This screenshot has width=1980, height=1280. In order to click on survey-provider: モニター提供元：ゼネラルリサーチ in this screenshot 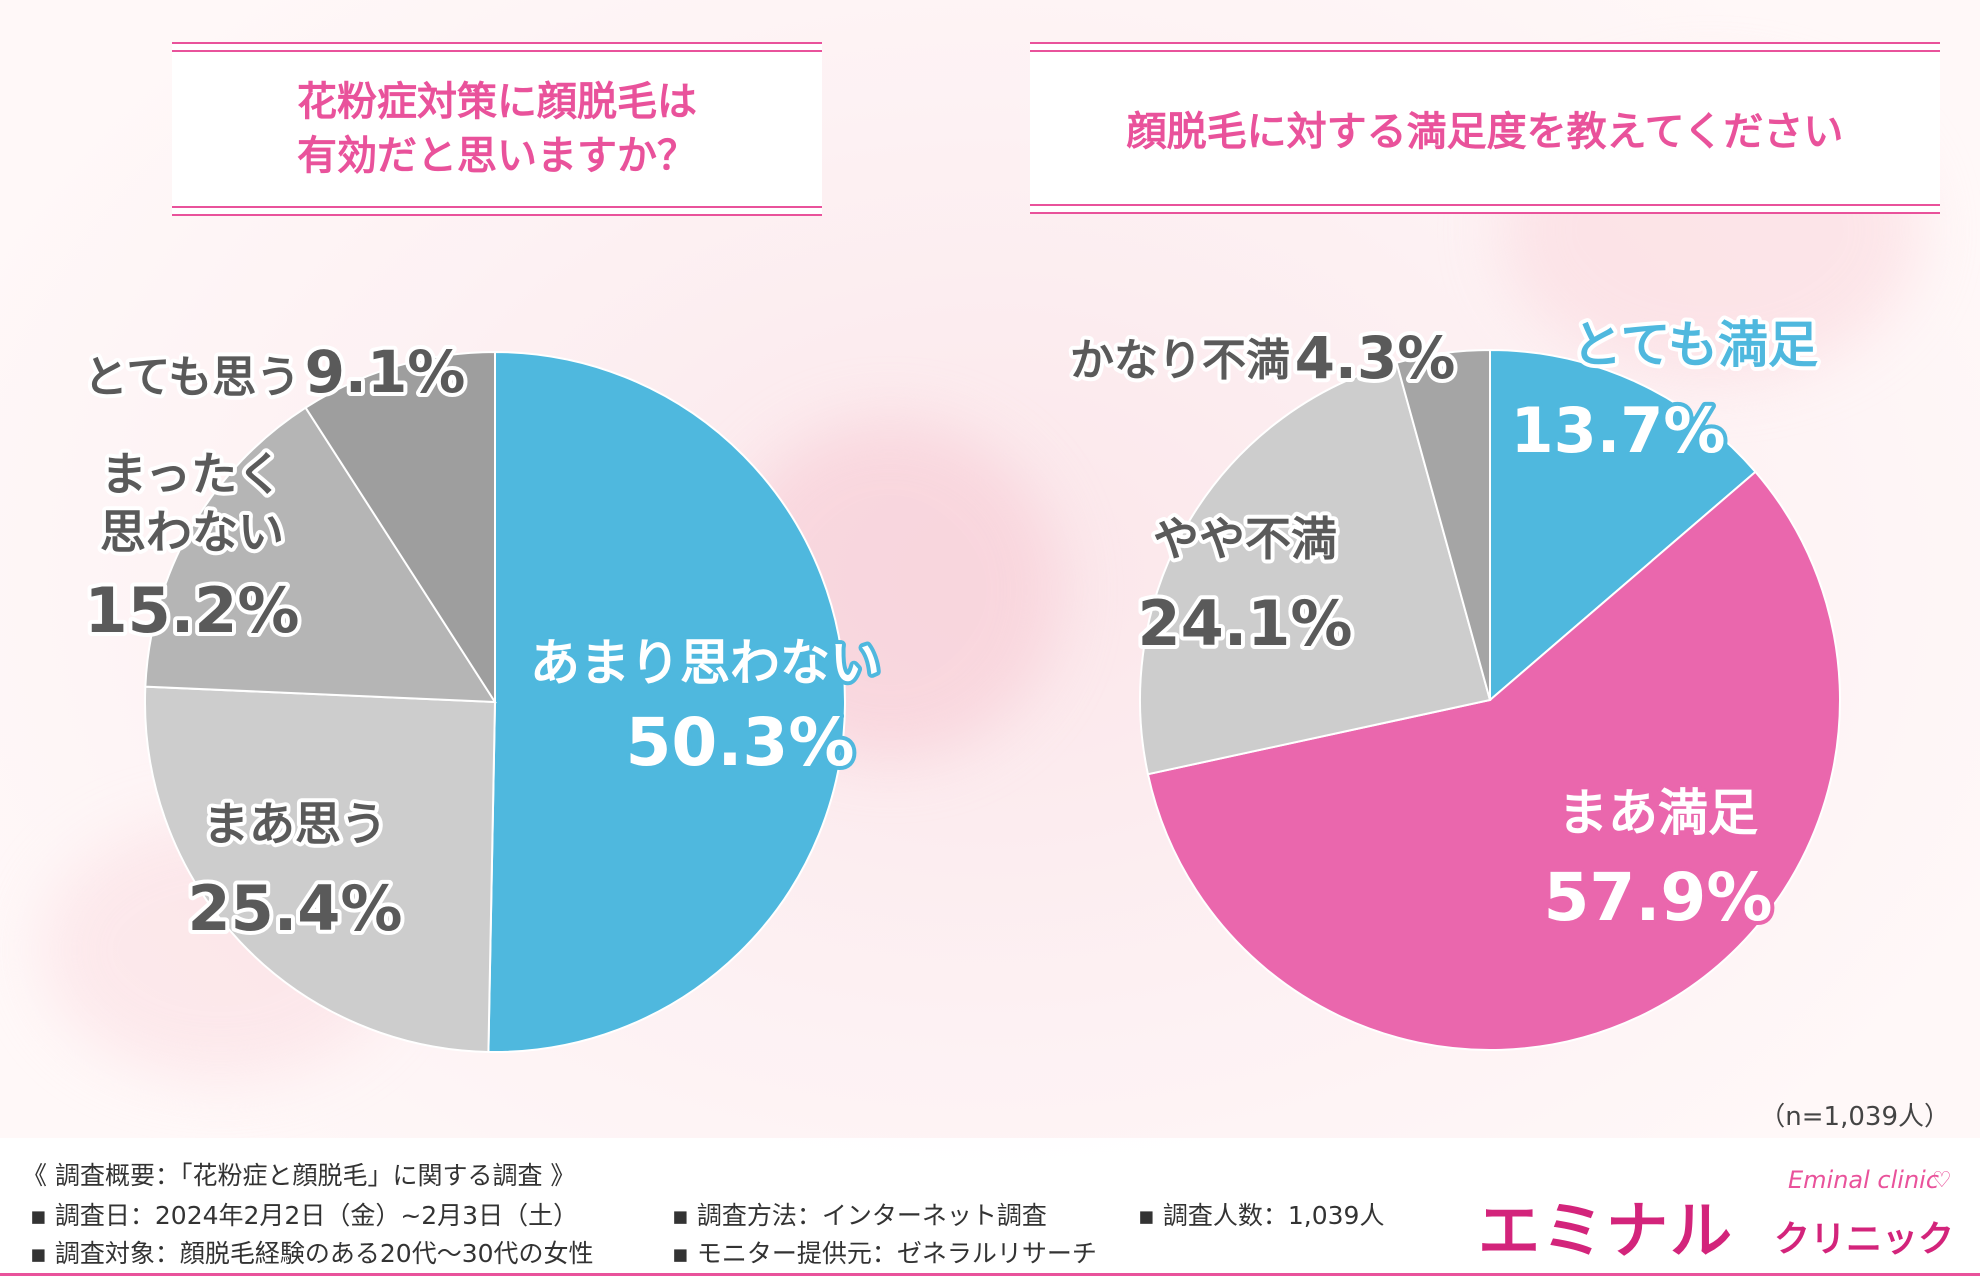, I will do `click(884, 1252)`.